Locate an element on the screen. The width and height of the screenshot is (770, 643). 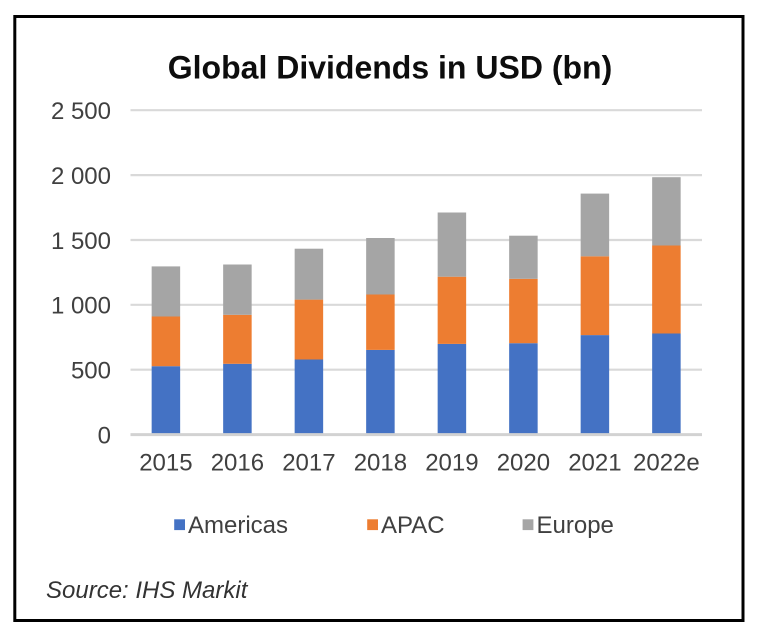
svg-text: 0 is located at coordinates (104, 435).